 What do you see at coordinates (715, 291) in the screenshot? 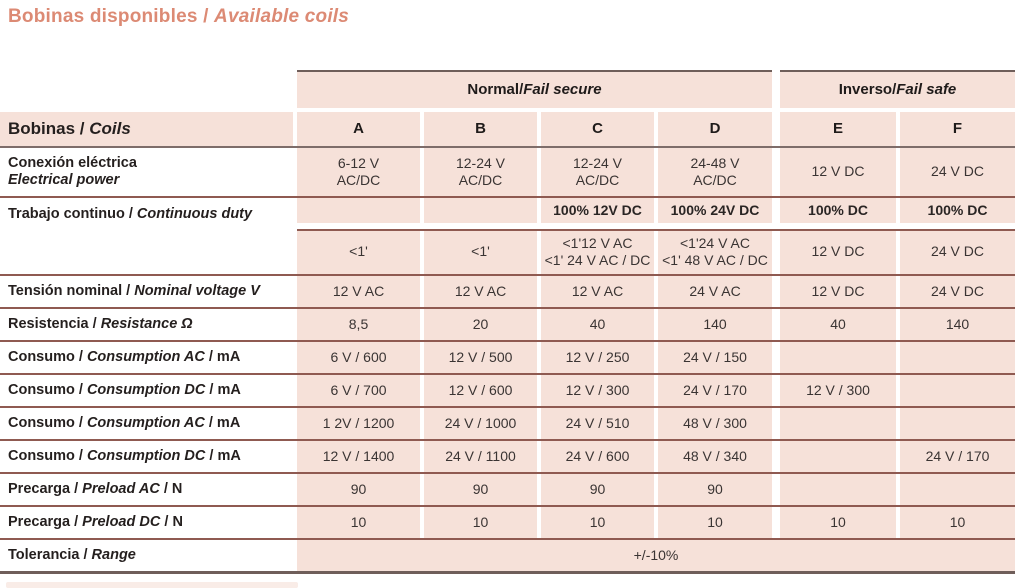
I see `cell-tension-d: 24 V AC` at bounding box center [715, 291].